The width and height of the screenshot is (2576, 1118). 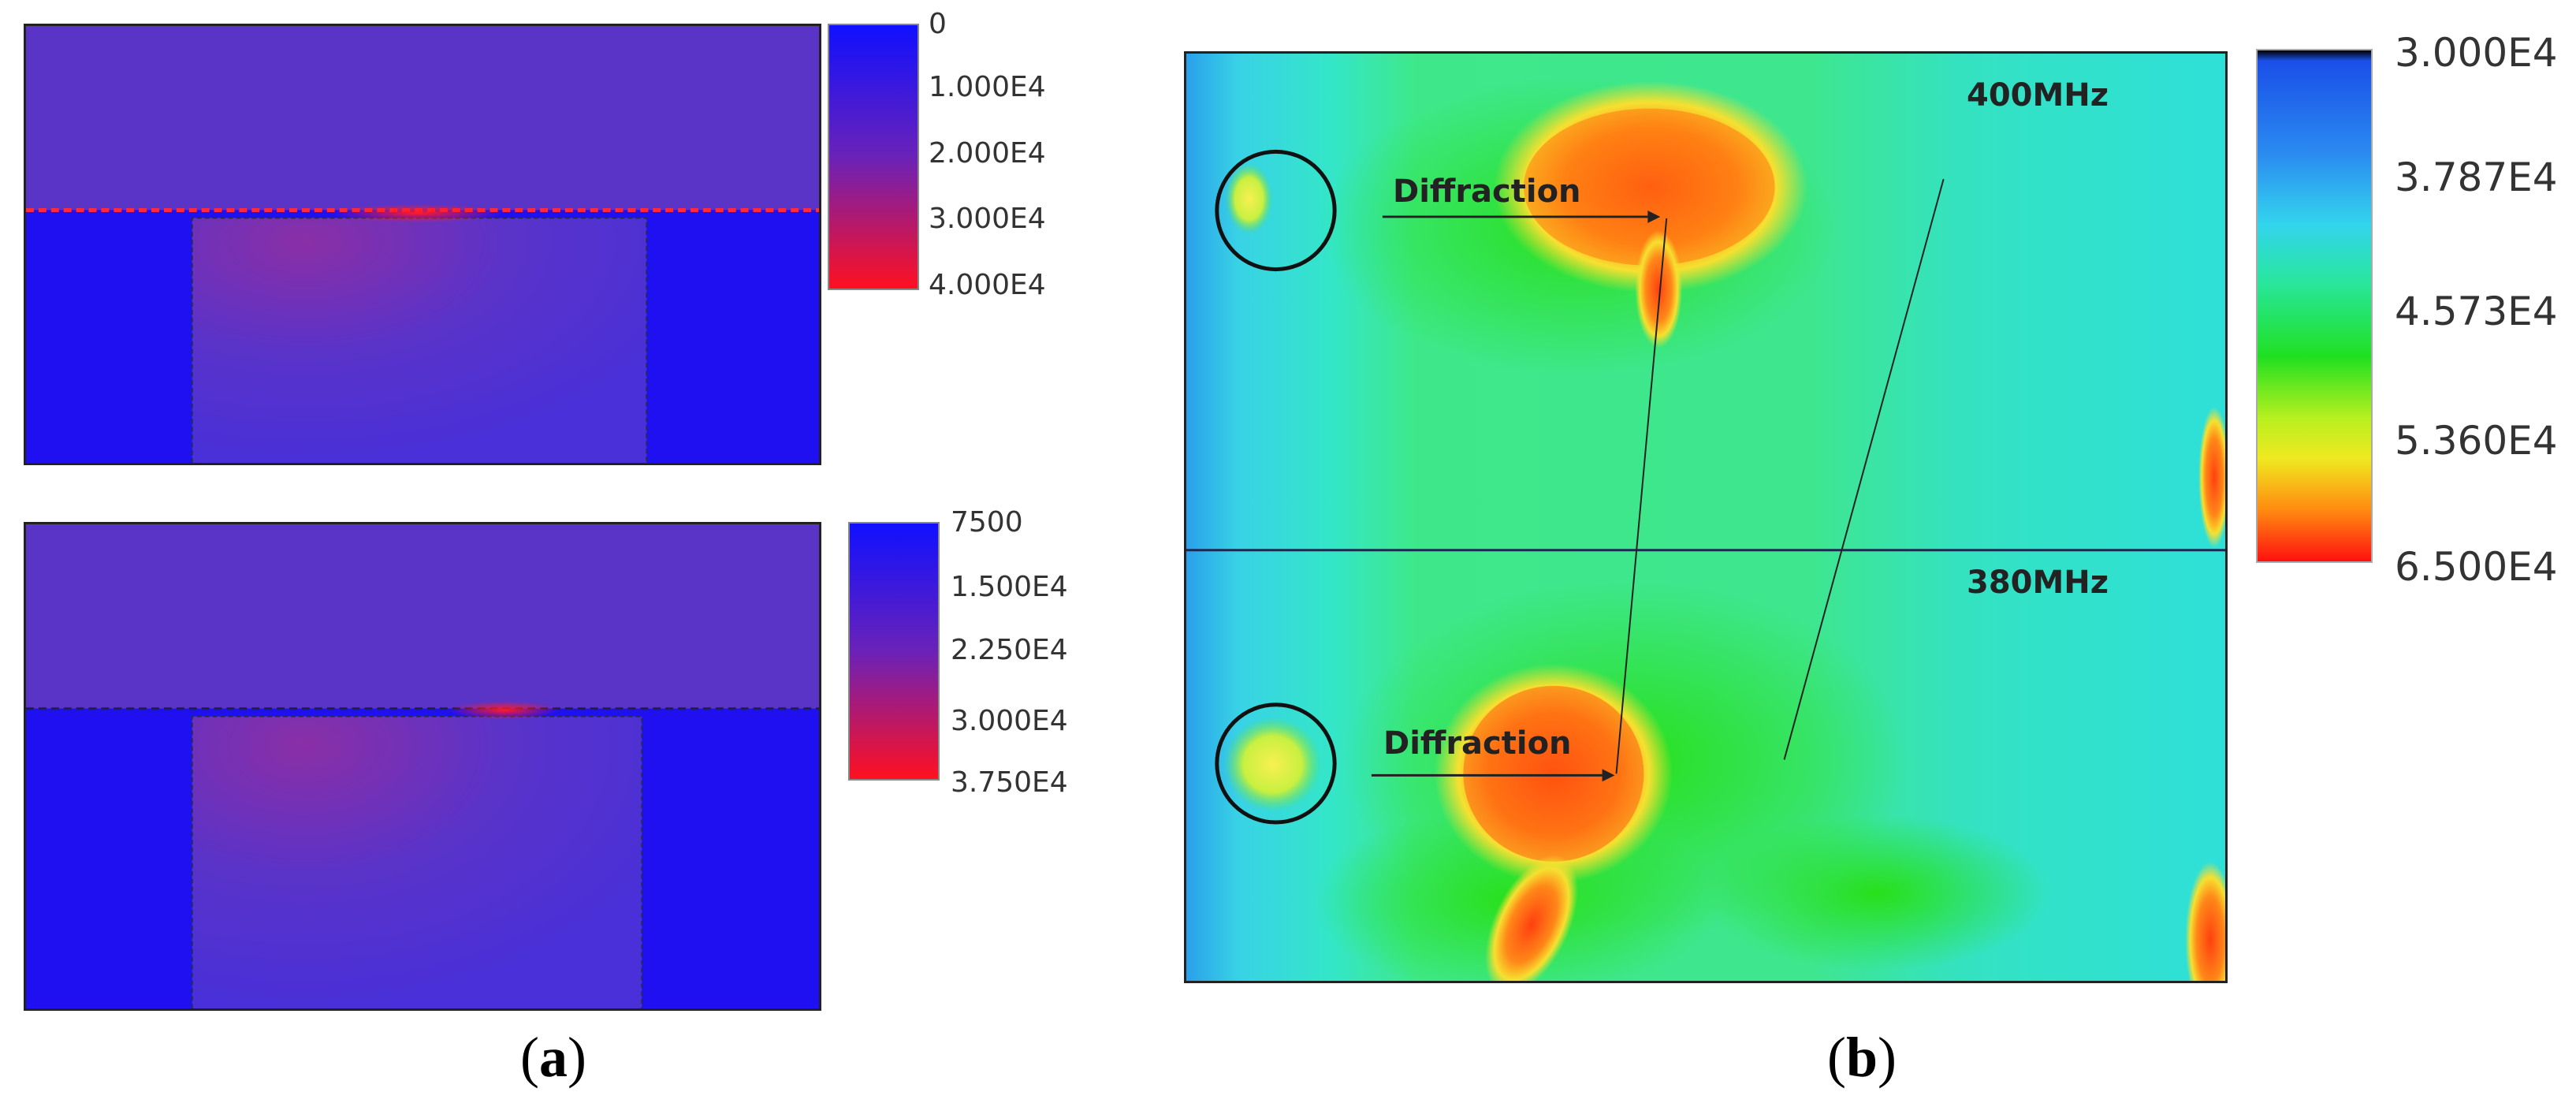 I want to click on panel-a-bottom-field, so click(x=422, y=766).